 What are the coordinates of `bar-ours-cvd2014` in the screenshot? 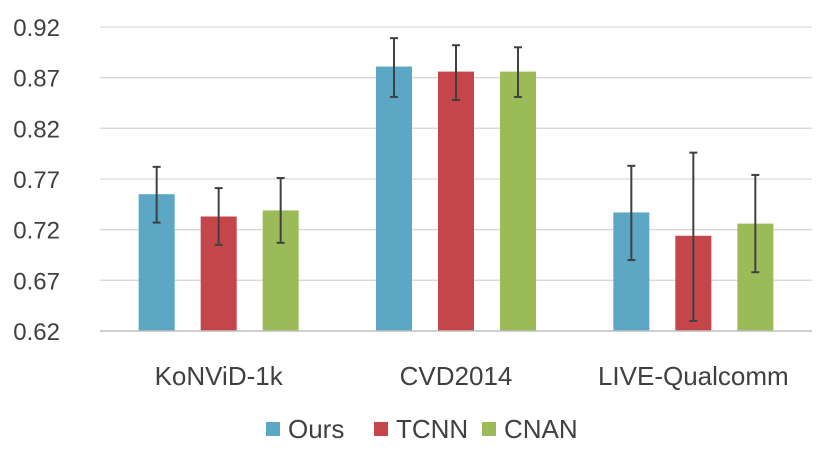 It's located at (394, 199).